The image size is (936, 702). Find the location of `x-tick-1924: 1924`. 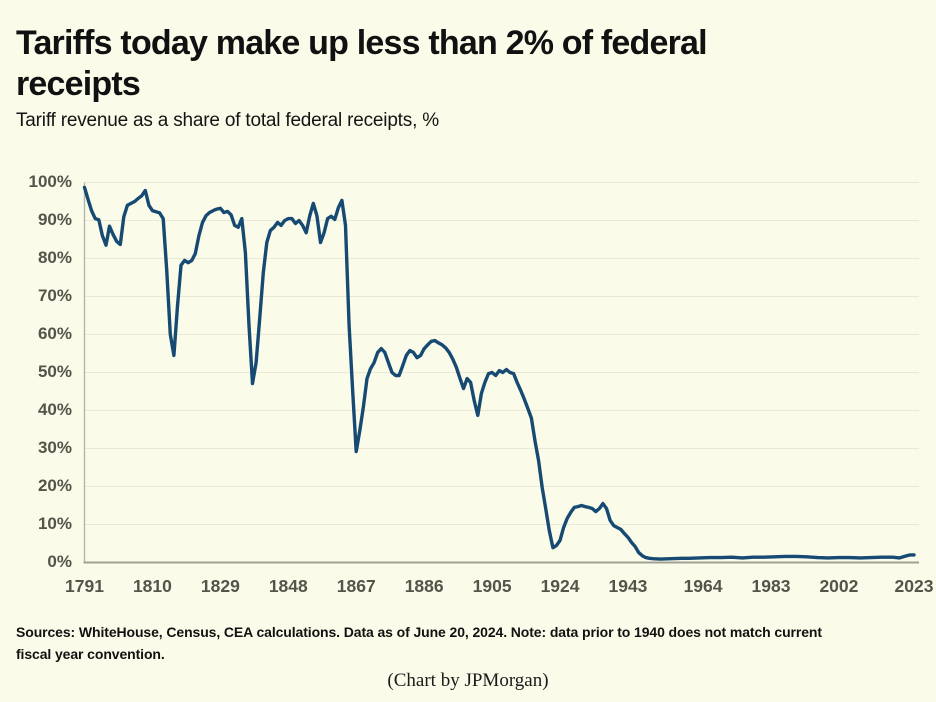

x-tick-1924: 1924 is located at coordinates (560, 586).